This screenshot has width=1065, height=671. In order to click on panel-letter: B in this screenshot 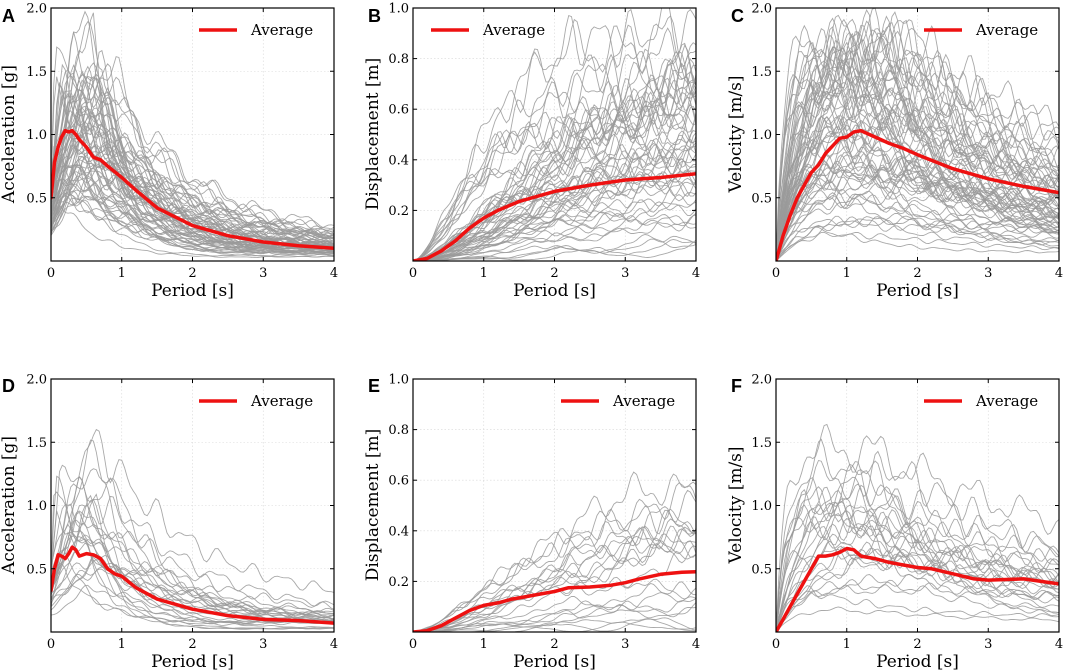, I will do `click(374, 16)`.